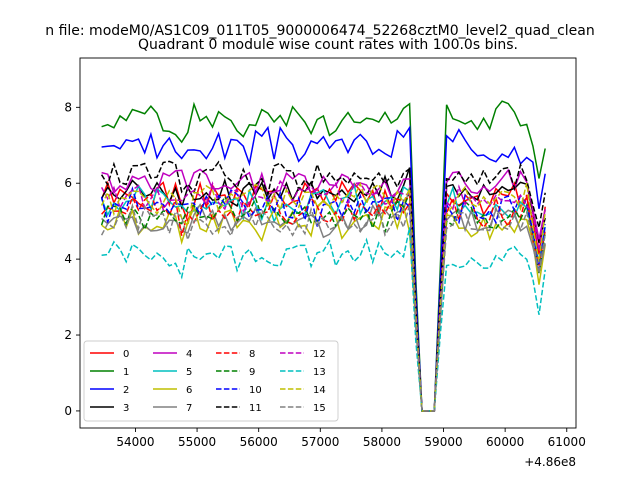  Describe the element at coordinates (319, 408) in the screenshot. I see `legend-label-15: 15` at that location.